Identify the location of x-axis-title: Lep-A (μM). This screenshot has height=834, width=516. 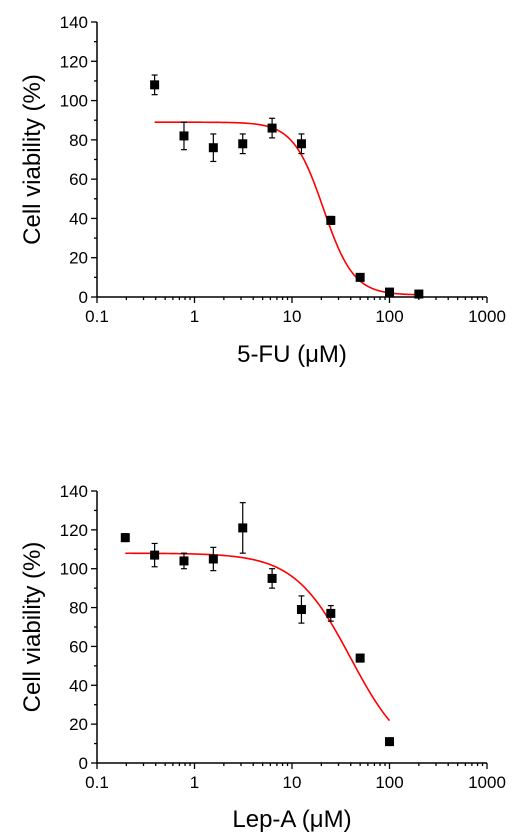
(291, 819).